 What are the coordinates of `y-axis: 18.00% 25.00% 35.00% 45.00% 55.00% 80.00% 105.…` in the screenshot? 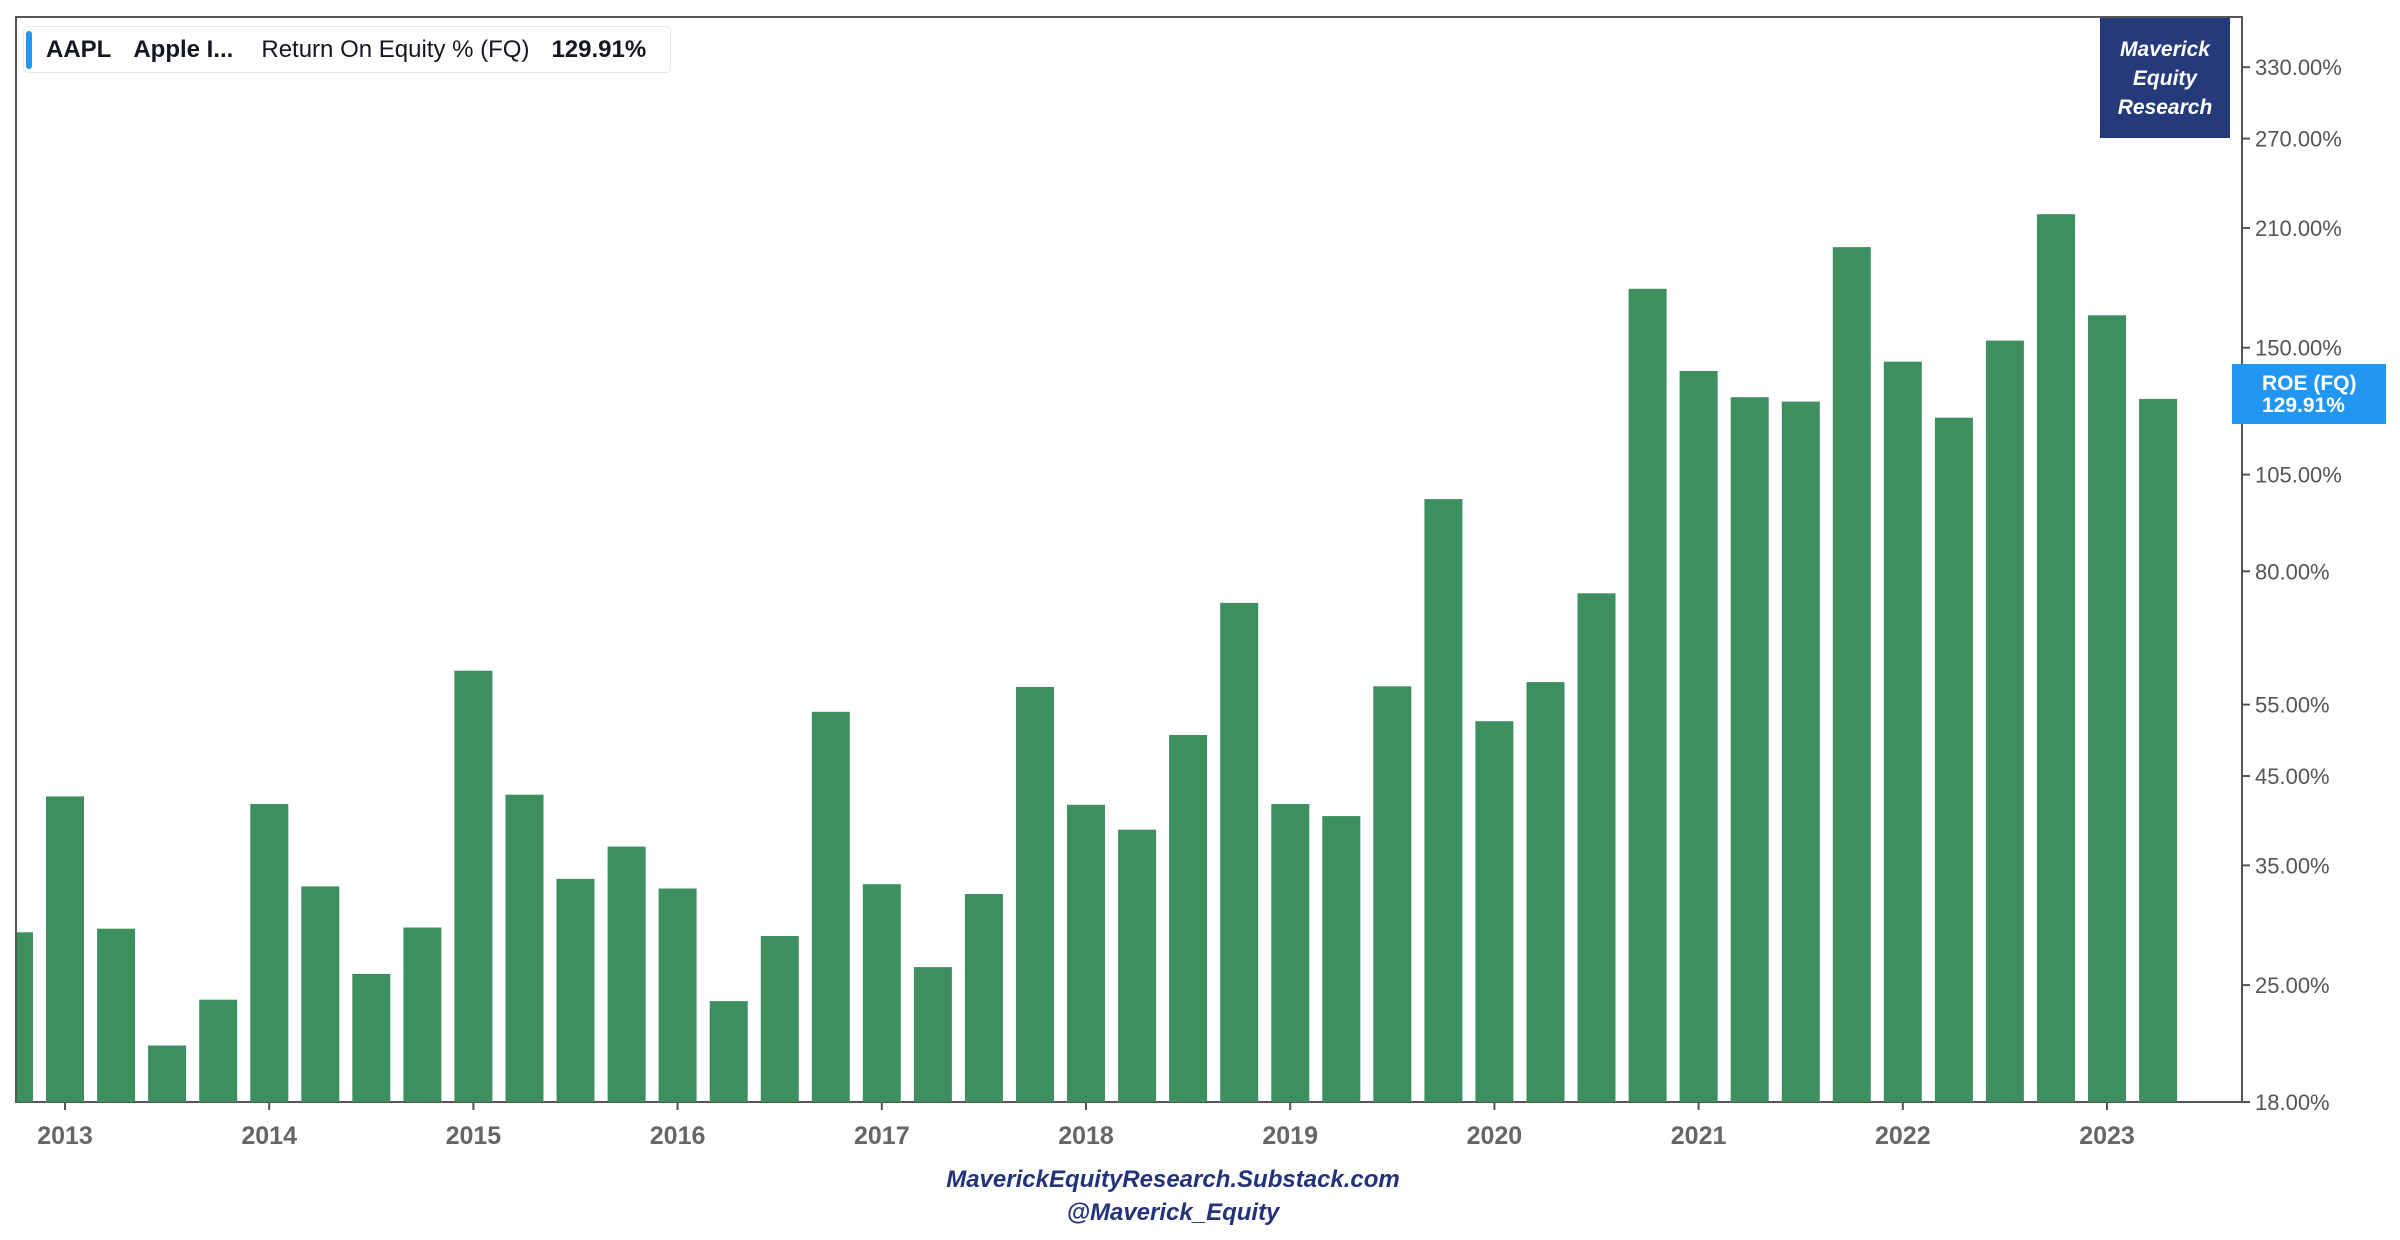 It's located at (2292, 585).